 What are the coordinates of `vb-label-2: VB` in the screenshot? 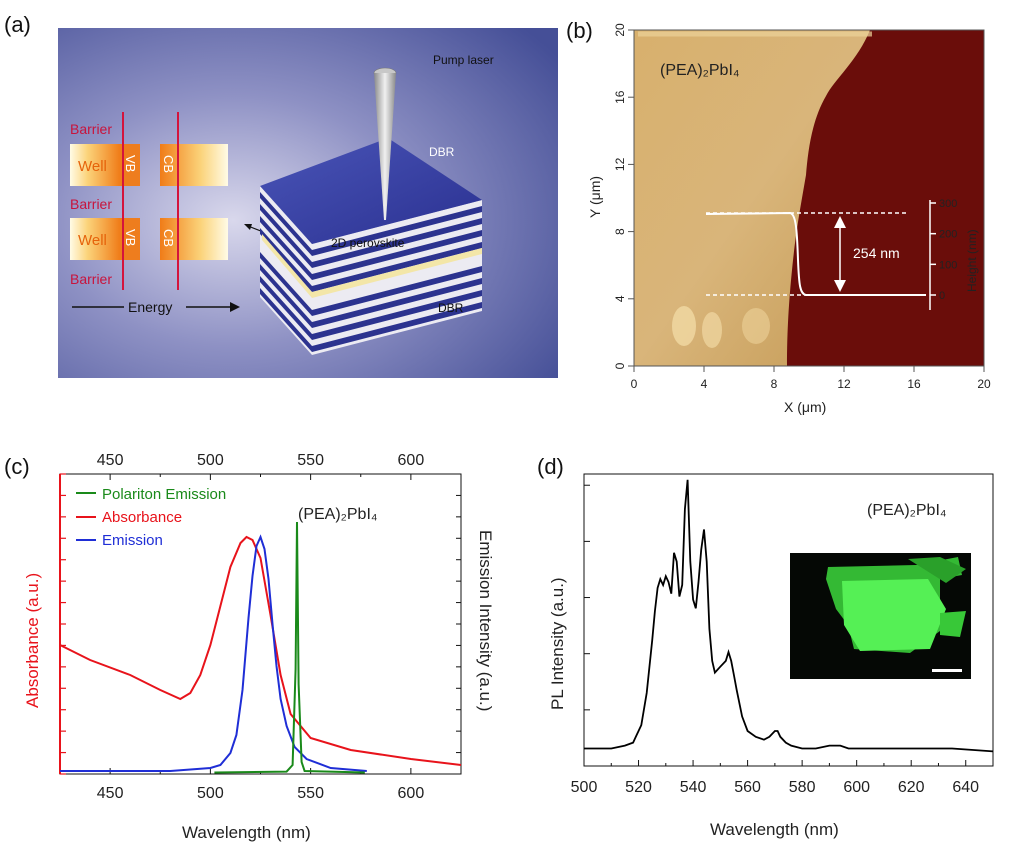 It's located at (130, 237).